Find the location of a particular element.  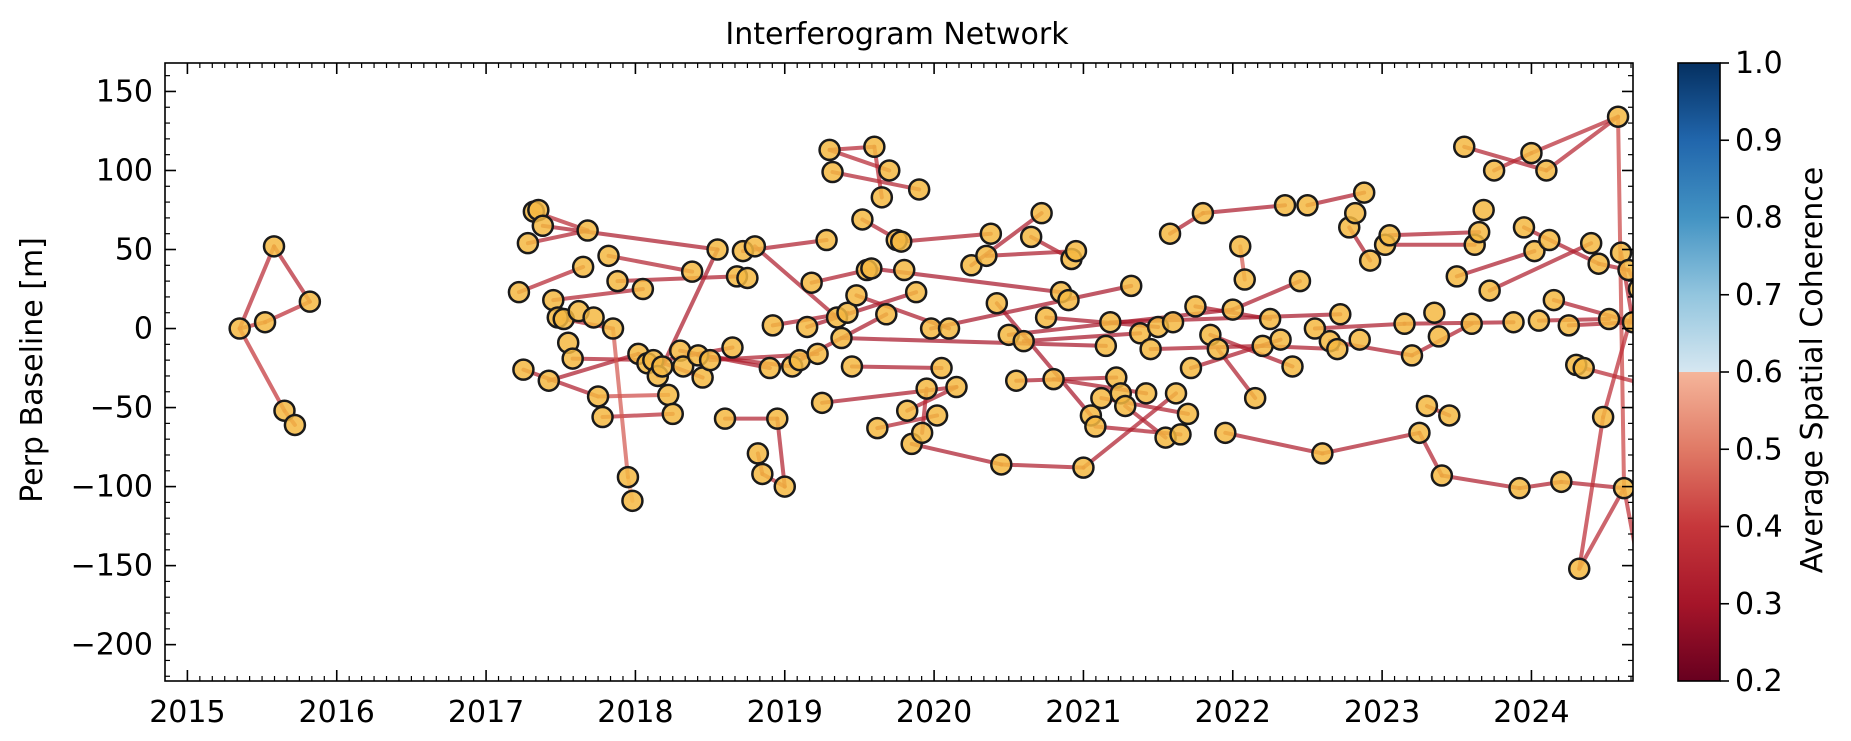

x-tick-label: 2021 is located at coordinates (1083, 712).